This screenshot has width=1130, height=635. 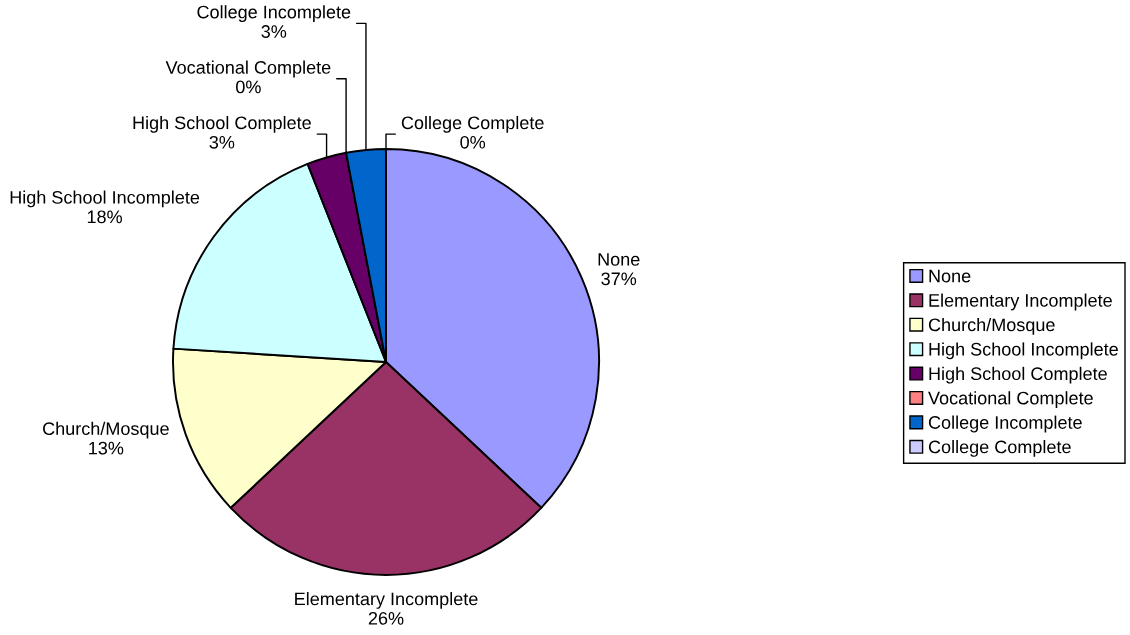 I want to click on slice-label: Church/Mosque, so click(x=106, y=430).